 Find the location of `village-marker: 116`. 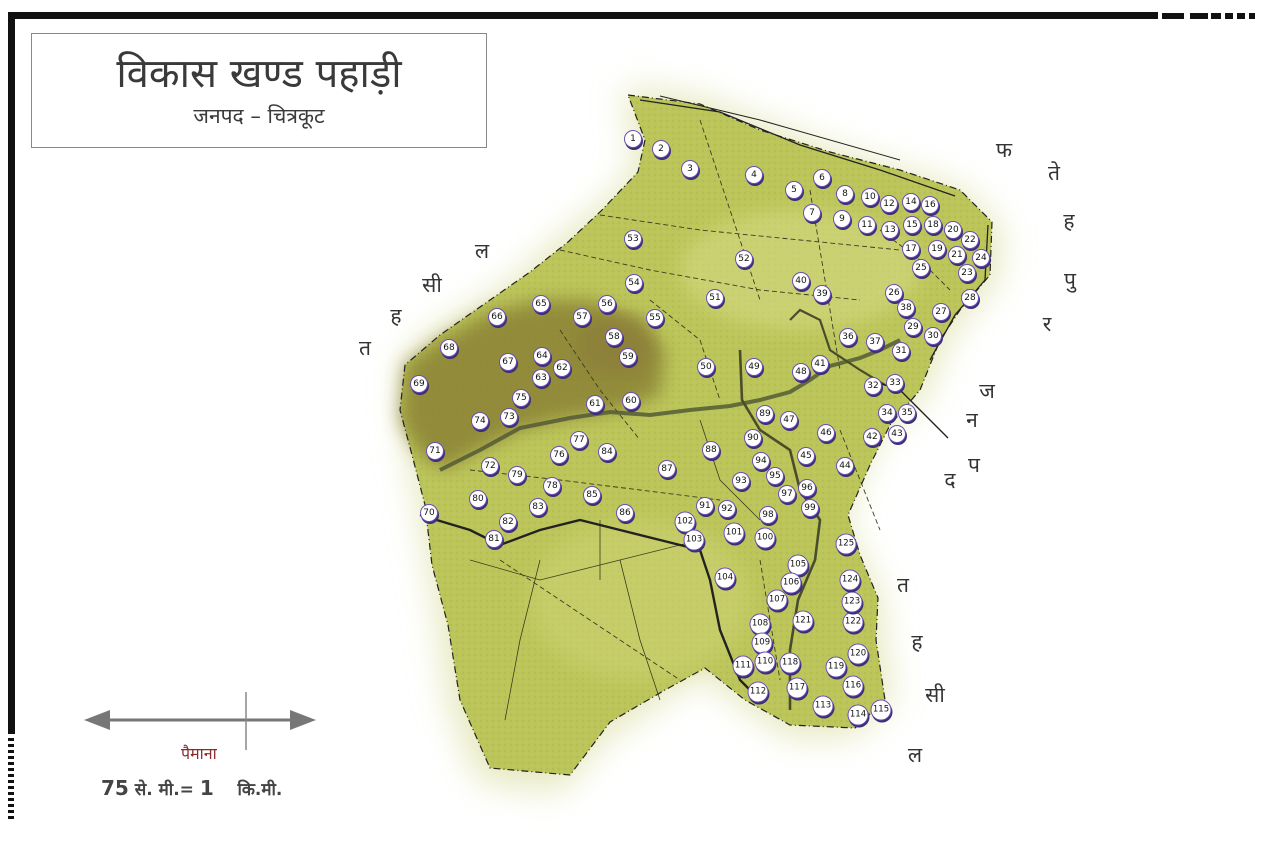

village-marker: 116 is located at coordinates (853, 686).